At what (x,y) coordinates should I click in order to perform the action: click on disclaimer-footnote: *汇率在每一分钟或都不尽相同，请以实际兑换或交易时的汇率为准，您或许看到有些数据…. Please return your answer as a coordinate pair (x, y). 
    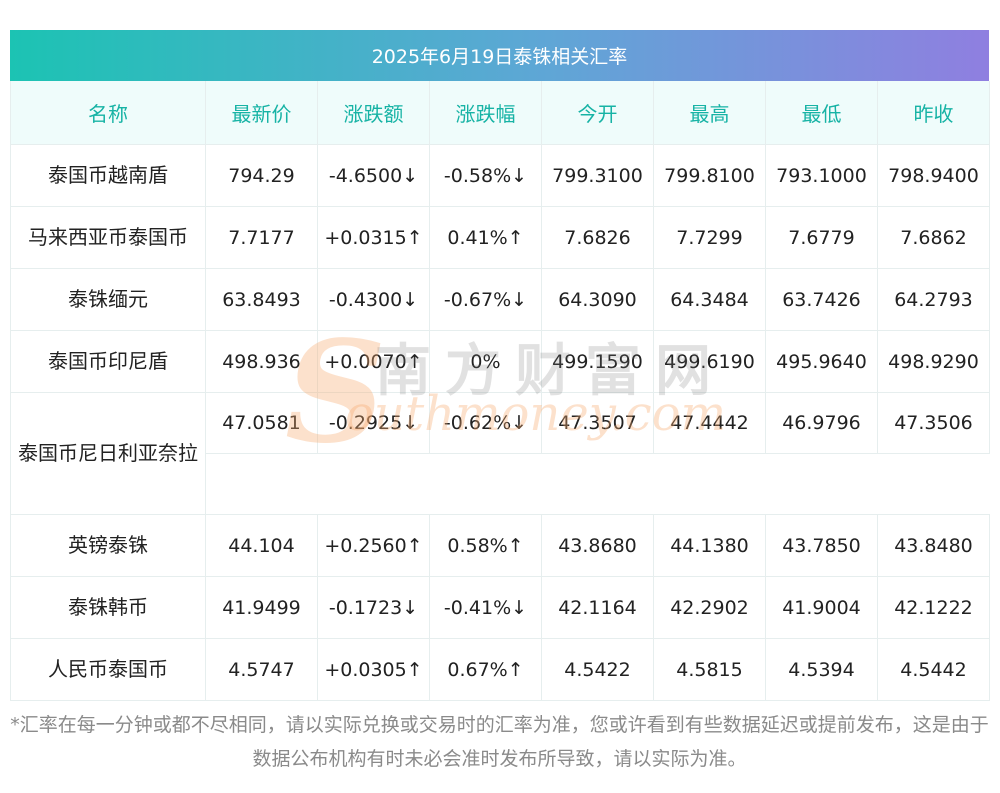
    Looking at the image, I should click on (499, 742).